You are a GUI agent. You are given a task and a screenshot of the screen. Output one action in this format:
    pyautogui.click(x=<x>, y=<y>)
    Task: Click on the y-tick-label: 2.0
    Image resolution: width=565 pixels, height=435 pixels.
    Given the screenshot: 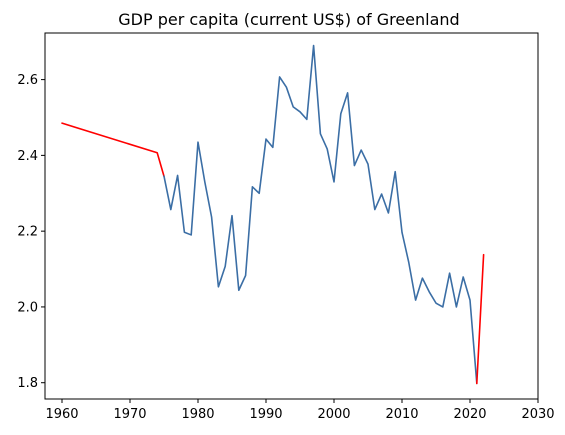 What is the action you would take?
    pyautogui.click(x=27, y=307)
    